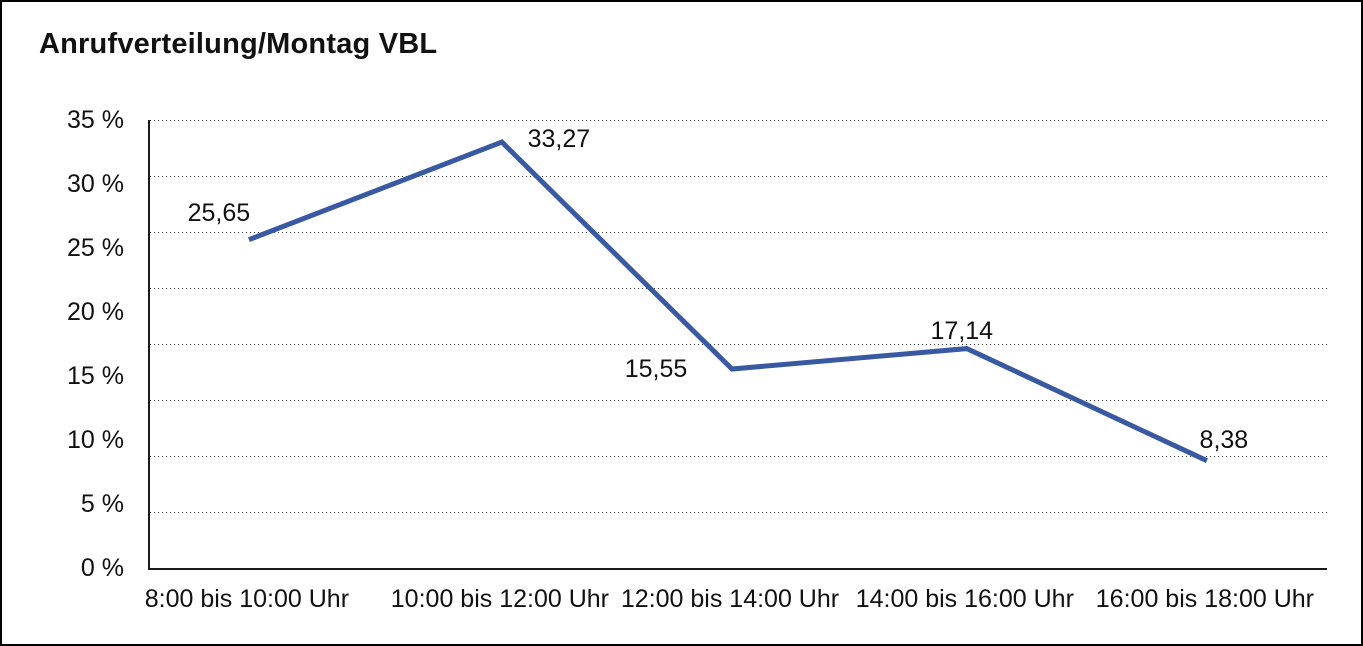 This screenshot has height=646, width=1363. What do you see at coordinates (102, 568) in the screenshot?
I see `y-axis-tick-label: 0 %` at bounding box center [102, 568].